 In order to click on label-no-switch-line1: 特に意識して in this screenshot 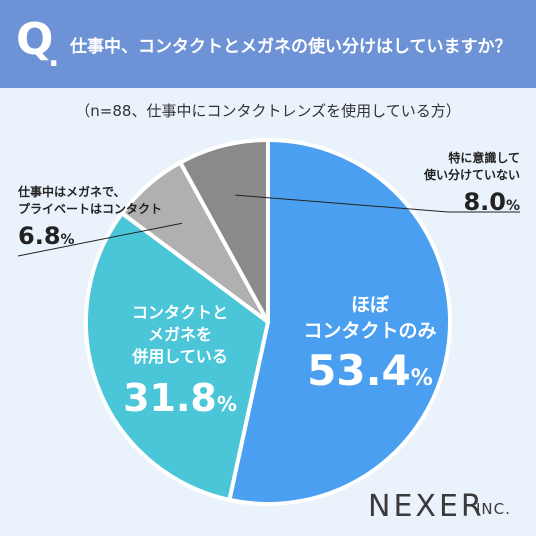, I will do `click(484, 158)`.